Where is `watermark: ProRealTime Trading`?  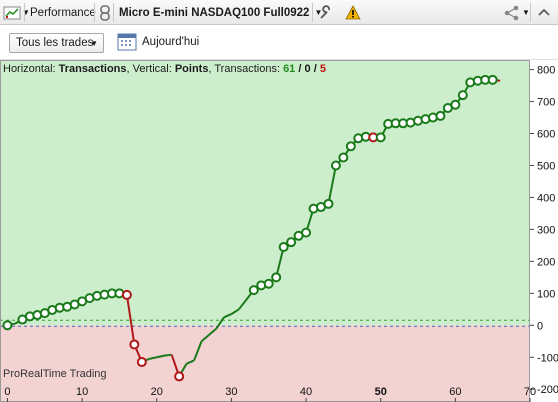 watermark: ProRealTime Trading is located at coordinates (55, 374).